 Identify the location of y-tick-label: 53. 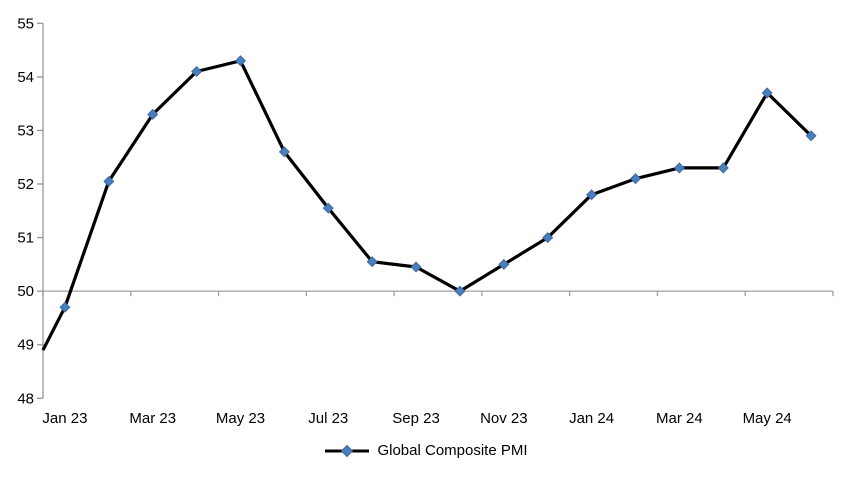
(25, 130).